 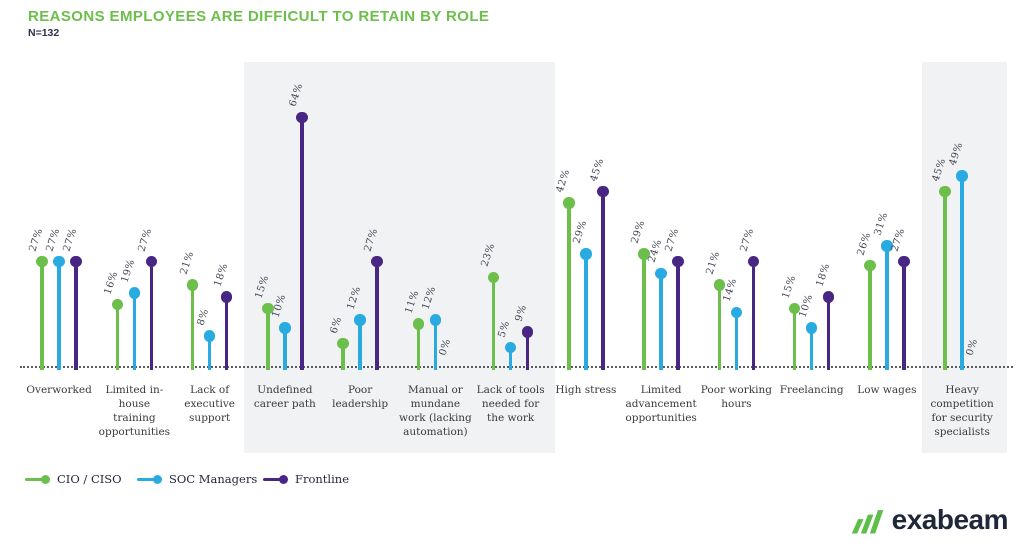 What do you see at coordinates (950, 519) in the screenshot?
I see `exabeam-wordmark: exabeam` at bounding box center [950, 519].